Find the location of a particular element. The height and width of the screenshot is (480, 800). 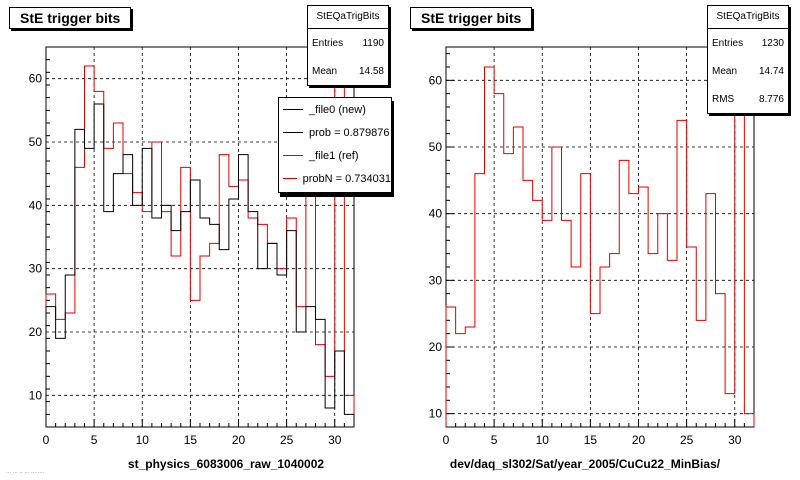

left-ytick-label-20: 20 is located at coordinates (36, 332).